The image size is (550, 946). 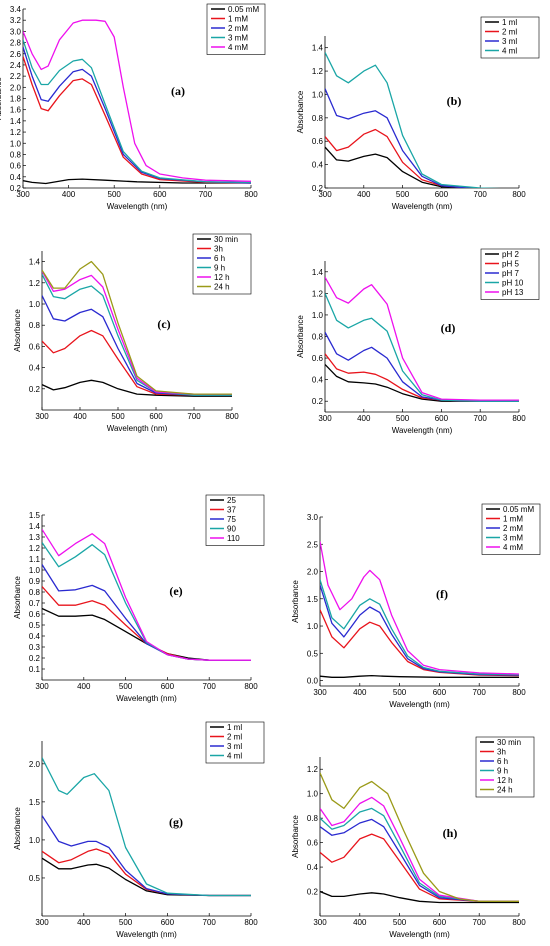 I want to click on legend-label: 75, so click(x=231, y=519).